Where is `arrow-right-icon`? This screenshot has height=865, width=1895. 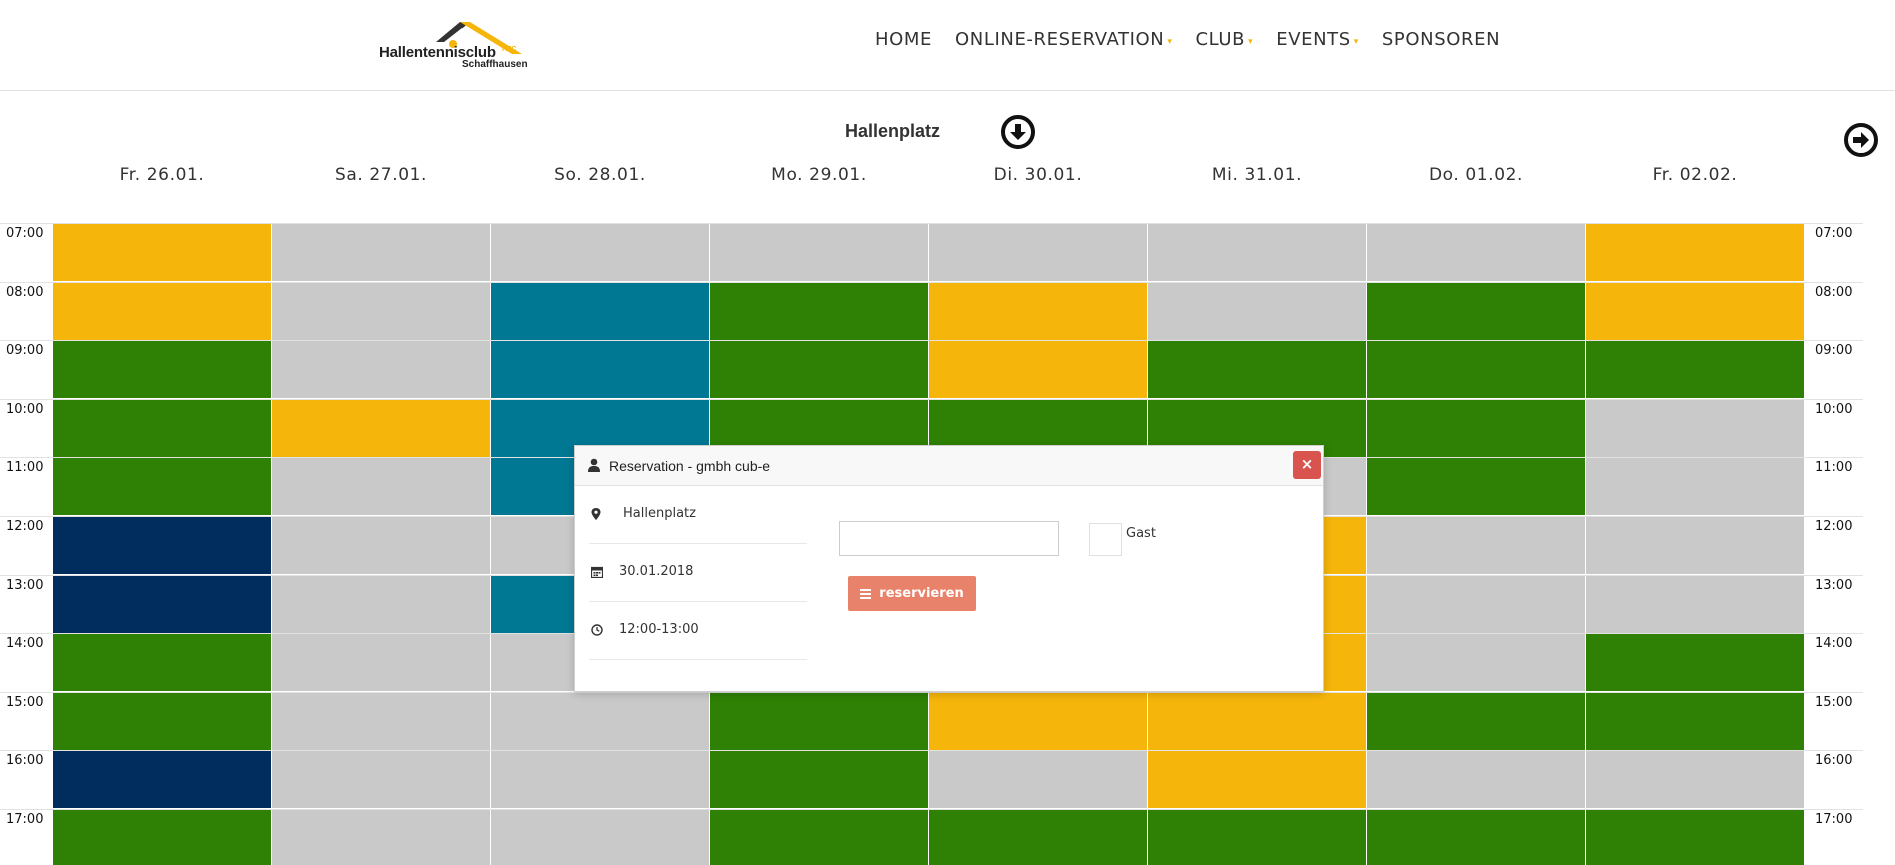
arrow-right-icon is located at coordinates (1861, 140).